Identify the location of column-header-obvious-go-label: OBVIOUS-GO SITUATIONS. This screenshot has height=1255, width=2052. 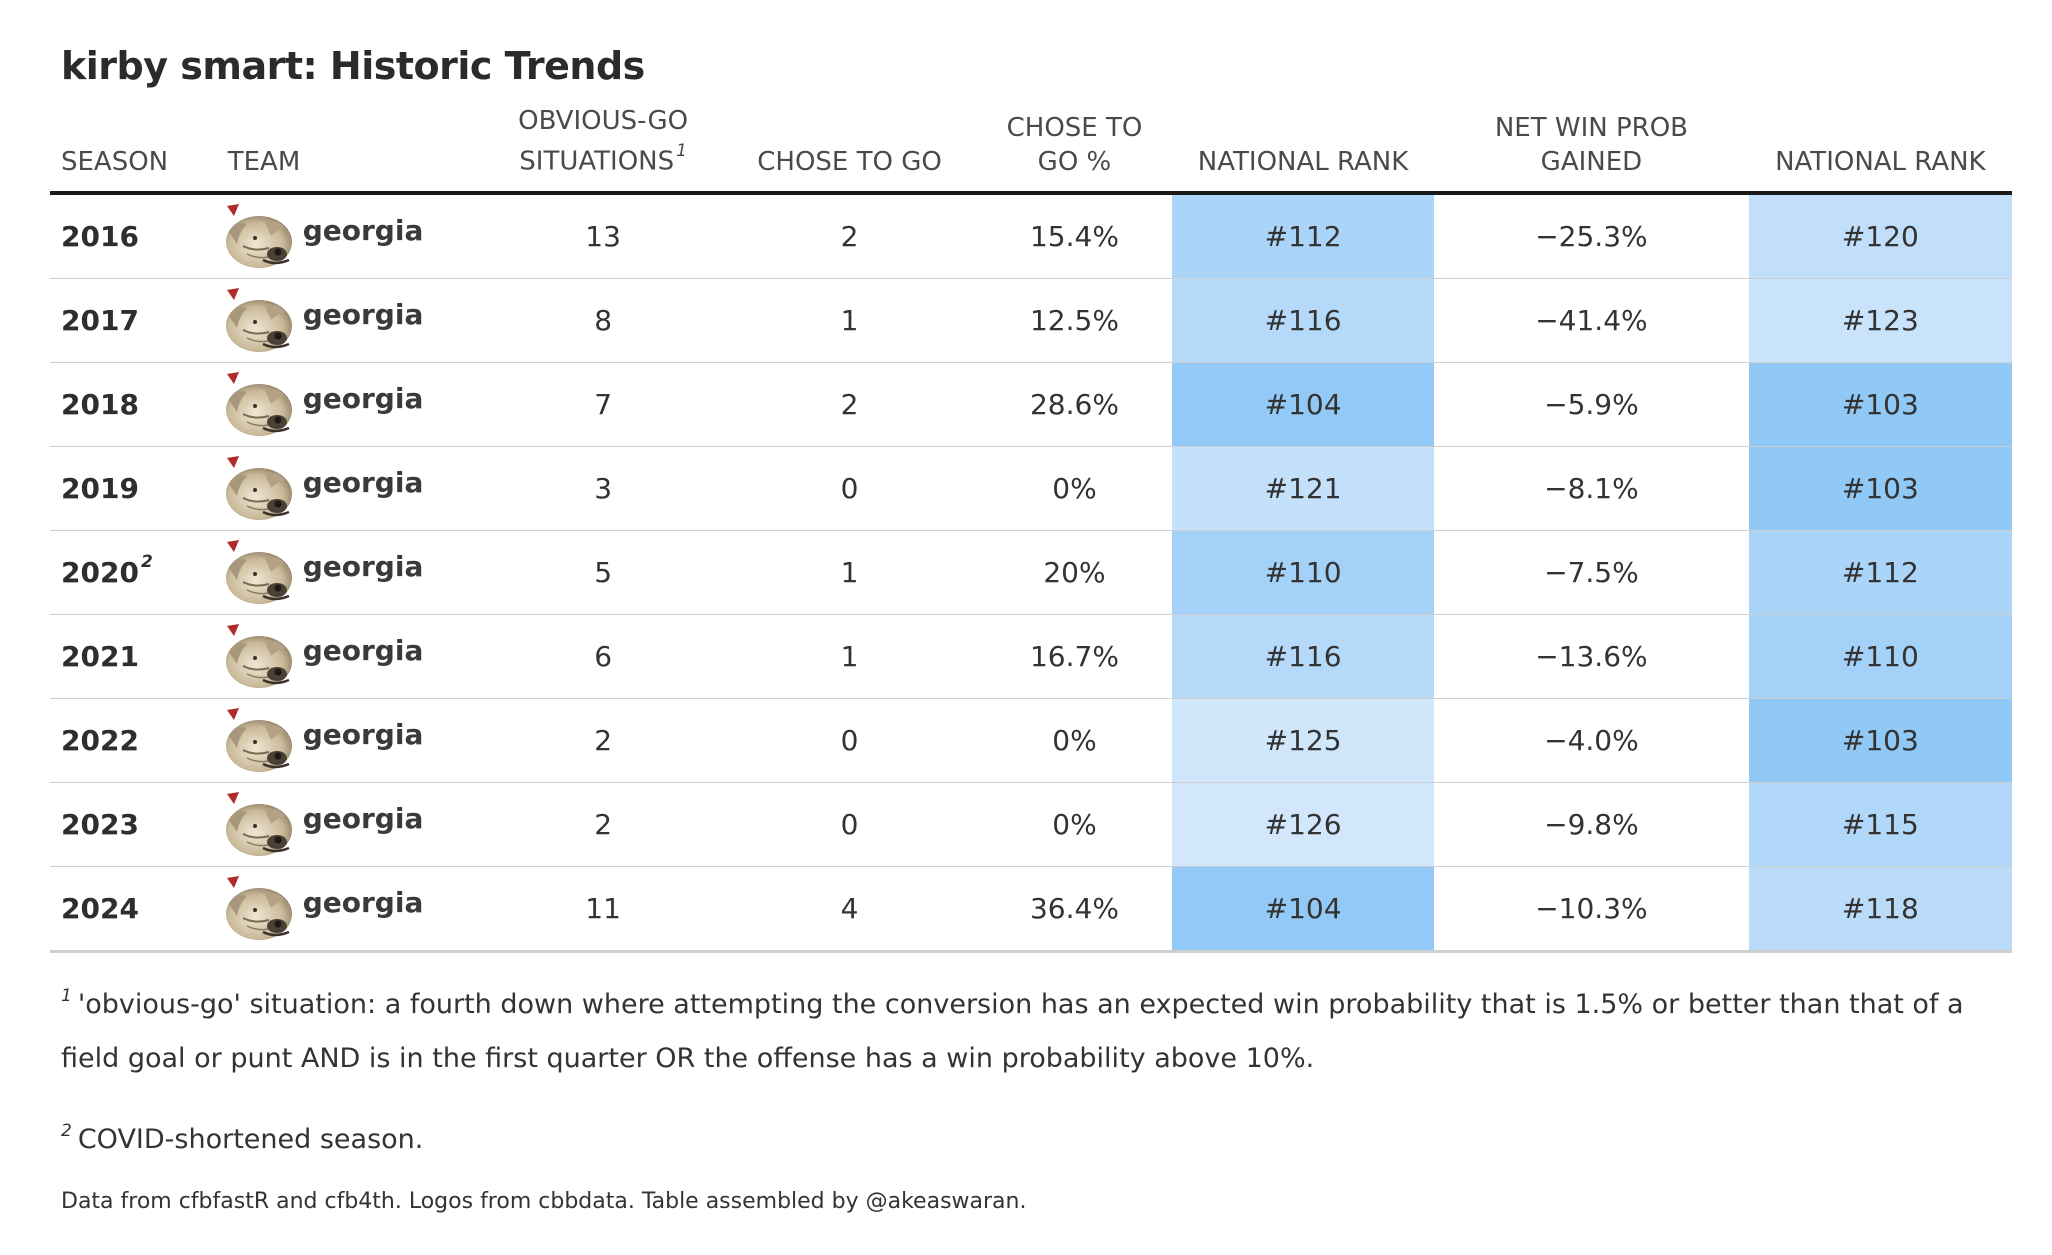
(603, 141).